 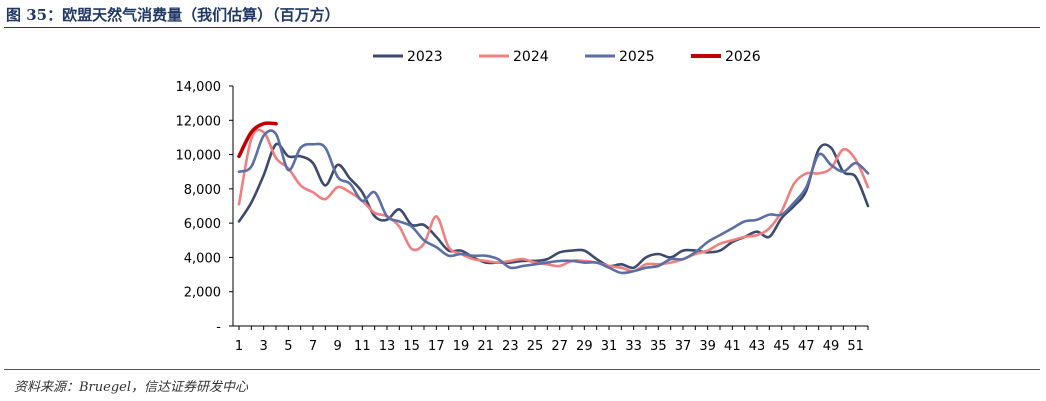 I want to click on y-tick-label: 2,000, so click(x=202, y=293).